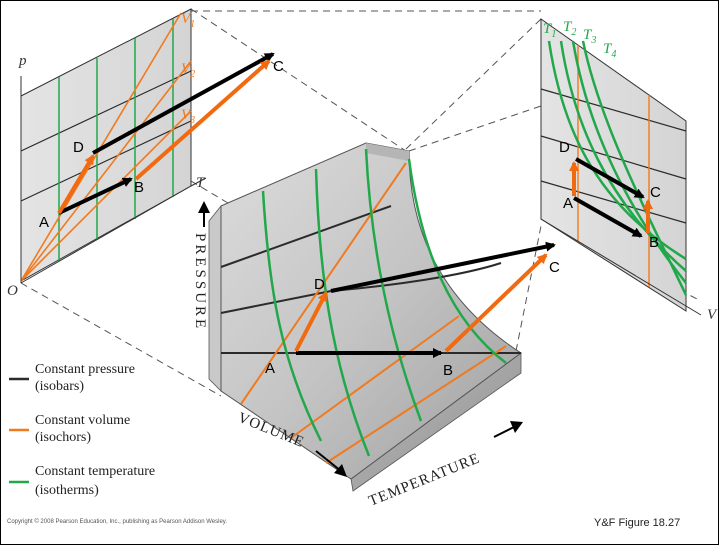  I want to click on pv-point-a: A, so click(568, 203).